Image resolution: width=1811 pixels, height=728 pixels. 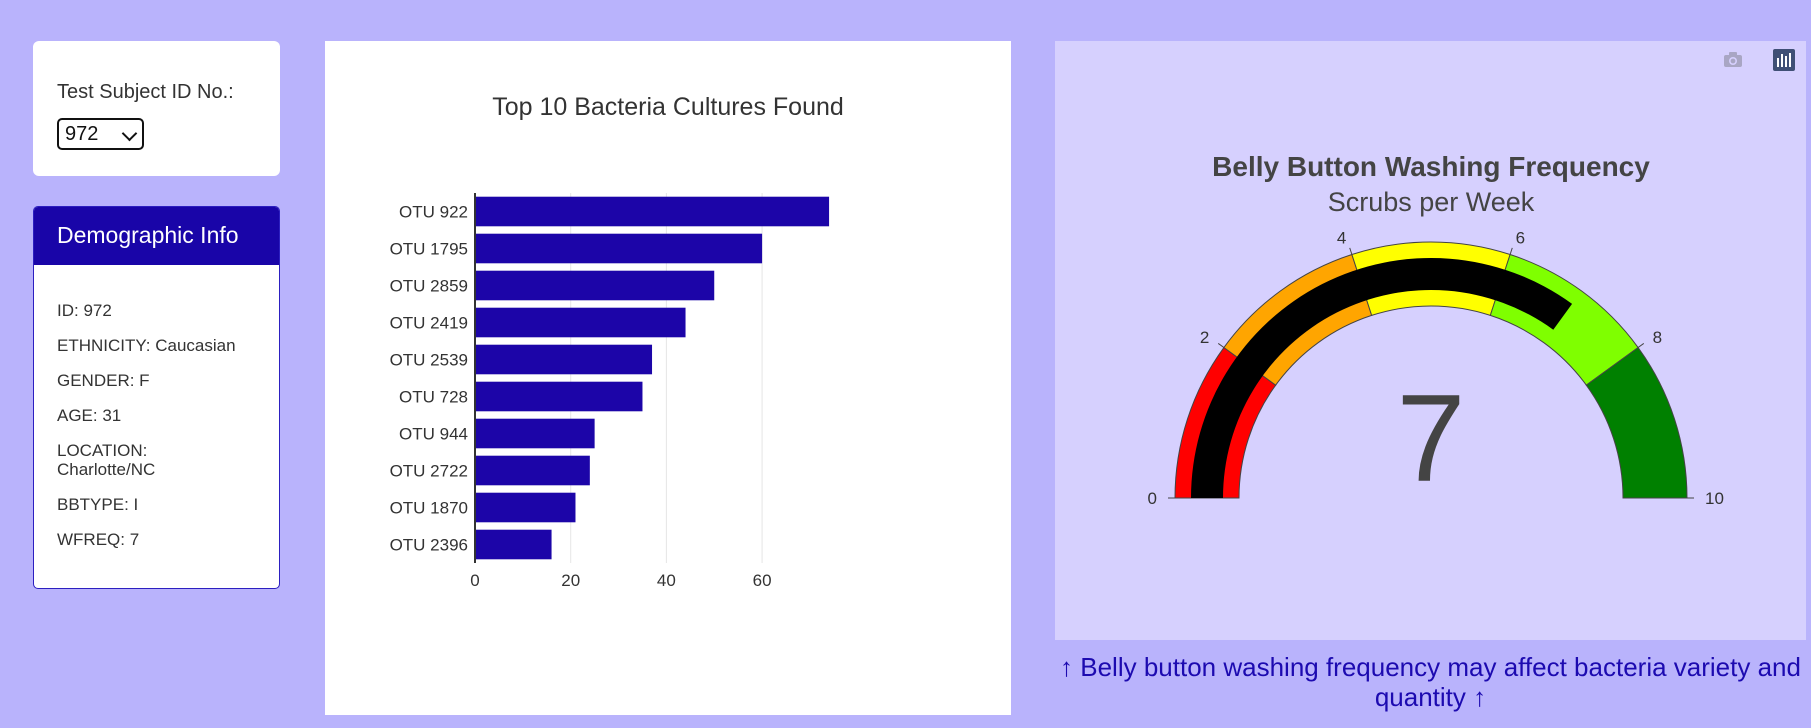 I want to click on chevron-down-icon, so click(x=129, y=133).